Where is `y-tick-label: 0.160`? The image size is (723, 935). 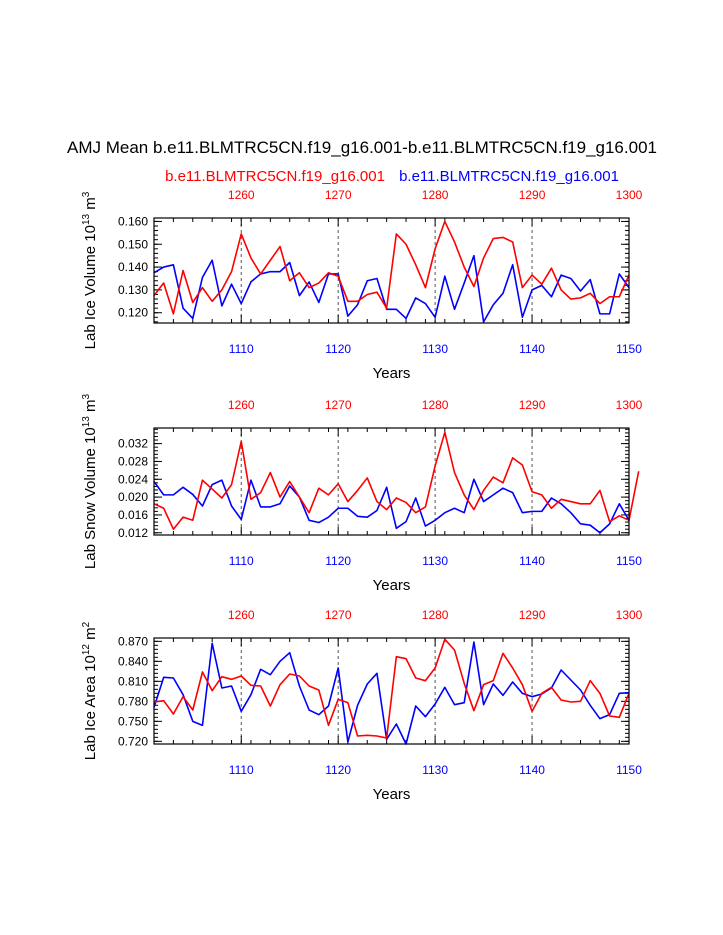
y-tick-label: 0.160 is located at coordinates (133, 221).